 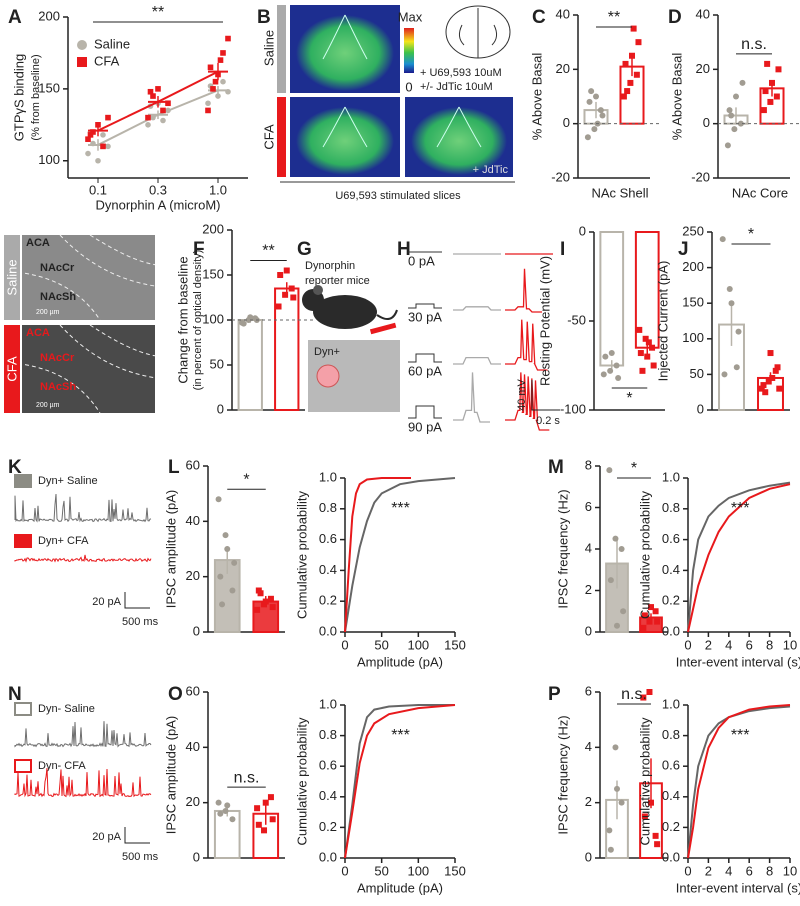 What do you see at coordinates (345, 312) in the screenshot?
I see `mouse-body` at bounding box center [345, 312].